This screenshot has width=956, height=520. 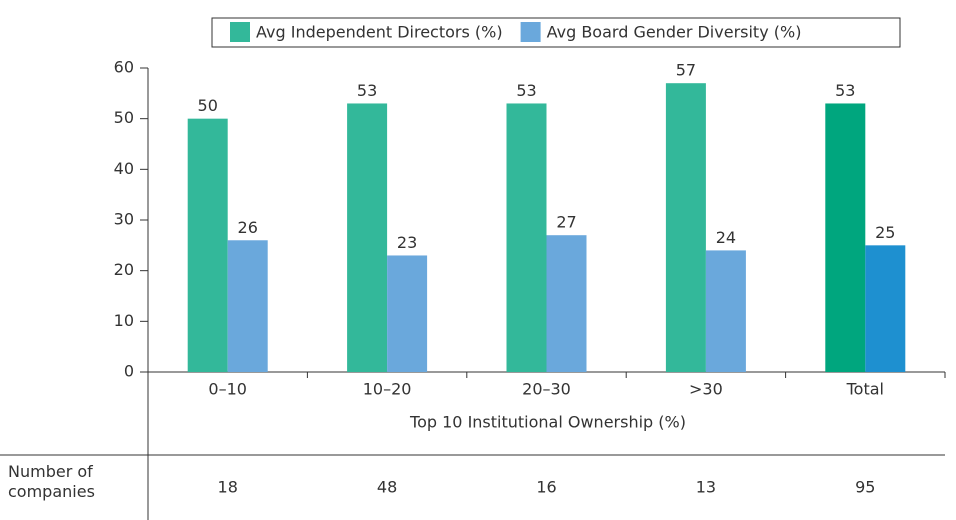 I want to click on legend-label: Avg Board Gender Diversity (%), so click(x=674, y=32).